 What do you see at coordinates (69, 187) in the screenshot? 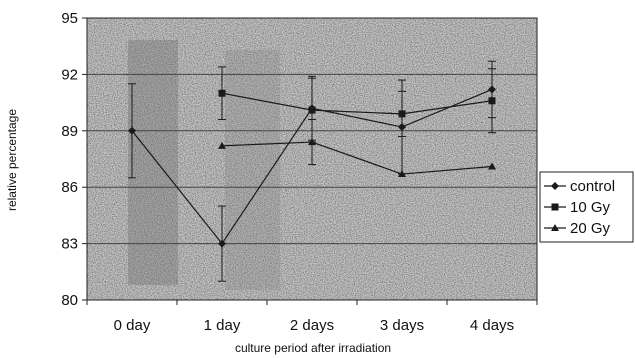
I see `y-tick-label: 86` at bounding box center [69, 187].